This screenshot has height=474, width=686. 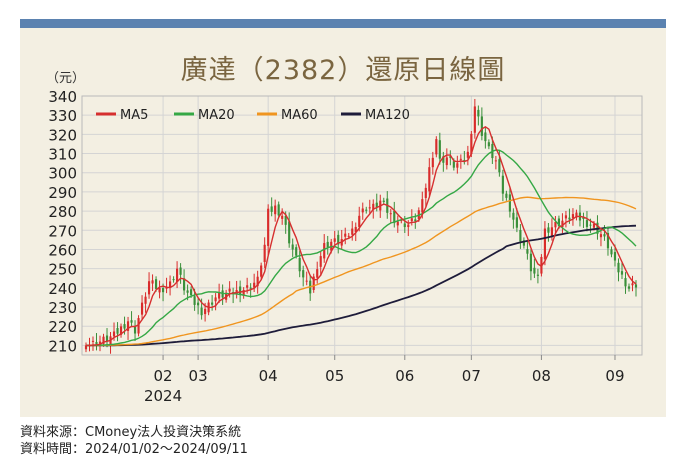 What do you see at coordinates (62, 135) in the screenshot?
I see `y-tick-label: 320` at bounding box center [62, 135].